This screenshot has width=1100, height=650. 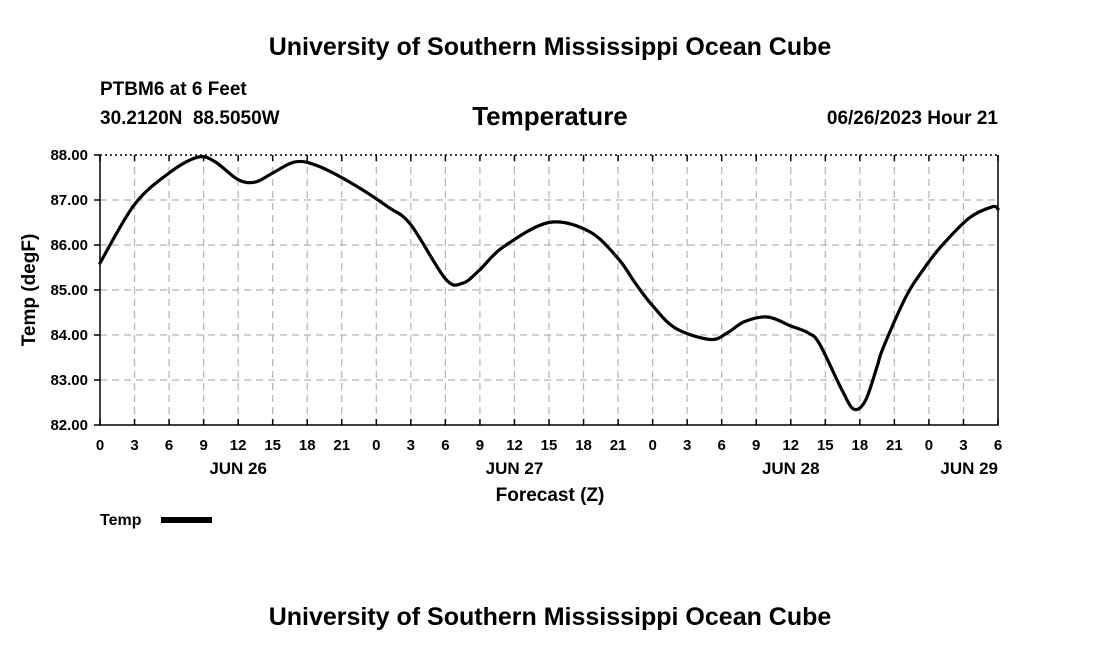 I want to click on y-tick-label: 84.00, so click(x=69, y=335).